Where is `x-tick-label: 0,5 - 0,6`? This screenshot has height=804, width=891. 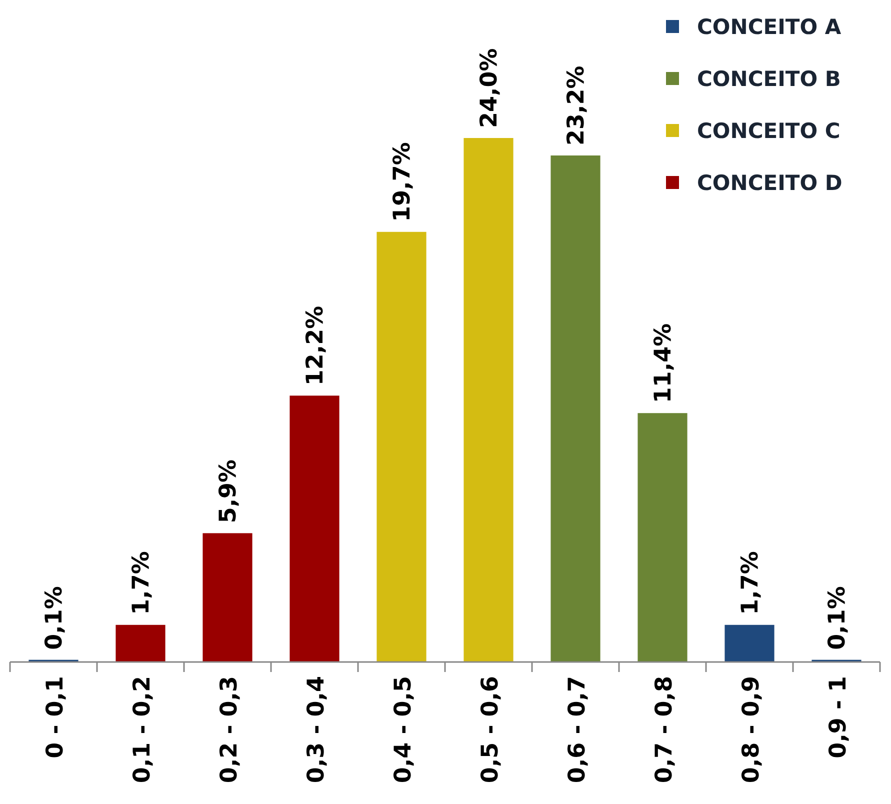
x-tick-label: 0,5 - 0,6 is located at coordinates (491, 730).